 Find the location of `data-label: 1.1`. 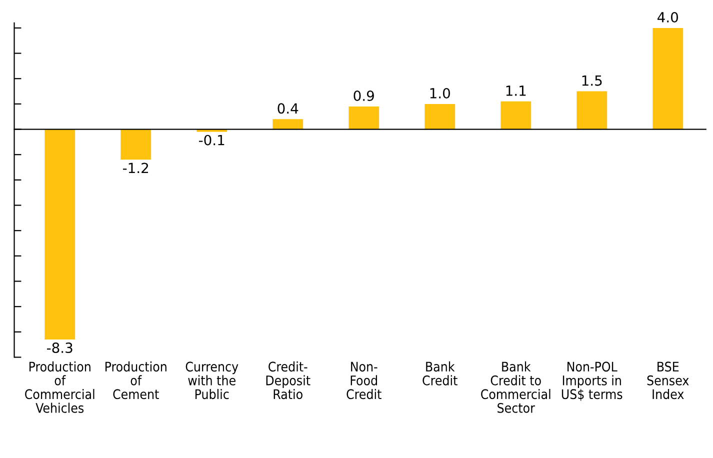

data-label: 1.1 is located at coordinates (516, 91).